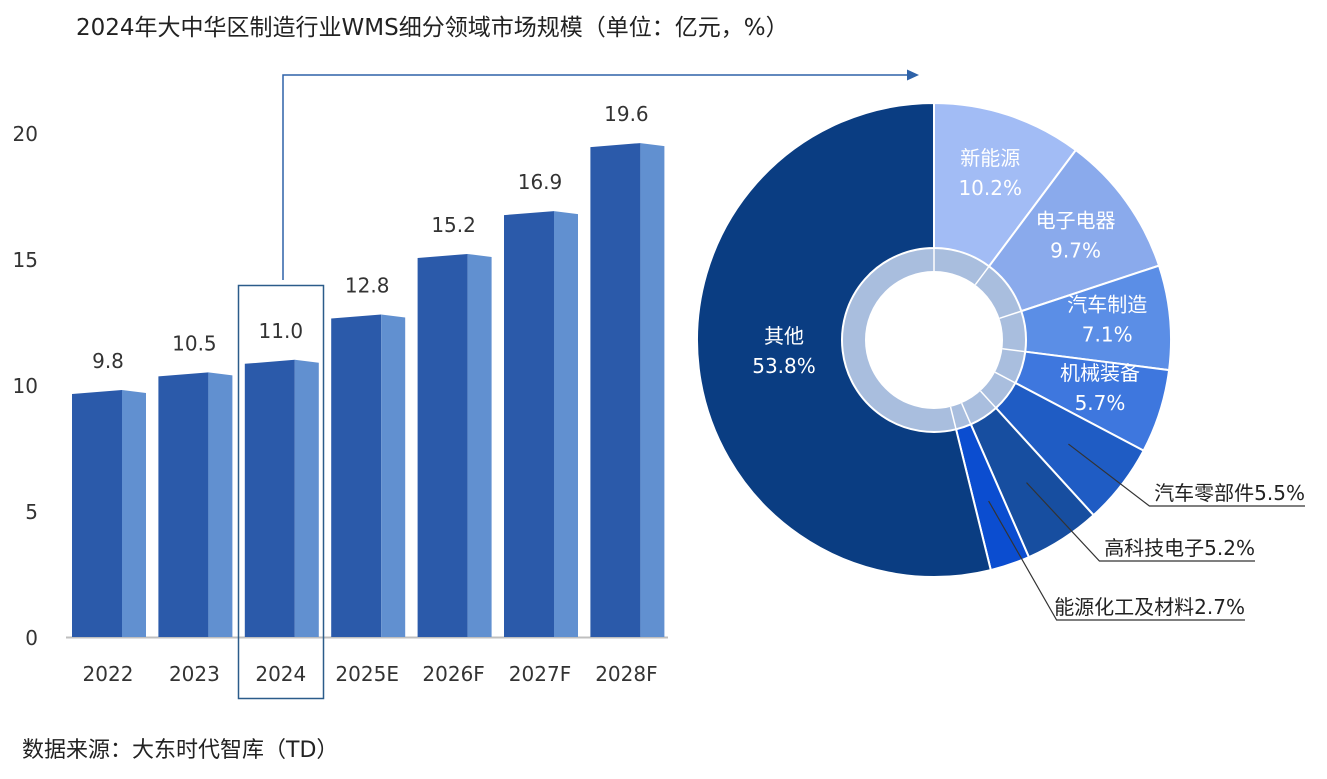 Image resolution: width=1327 pixels, height=779 pixels. I want to click on donut-slice, so click(844, 339).